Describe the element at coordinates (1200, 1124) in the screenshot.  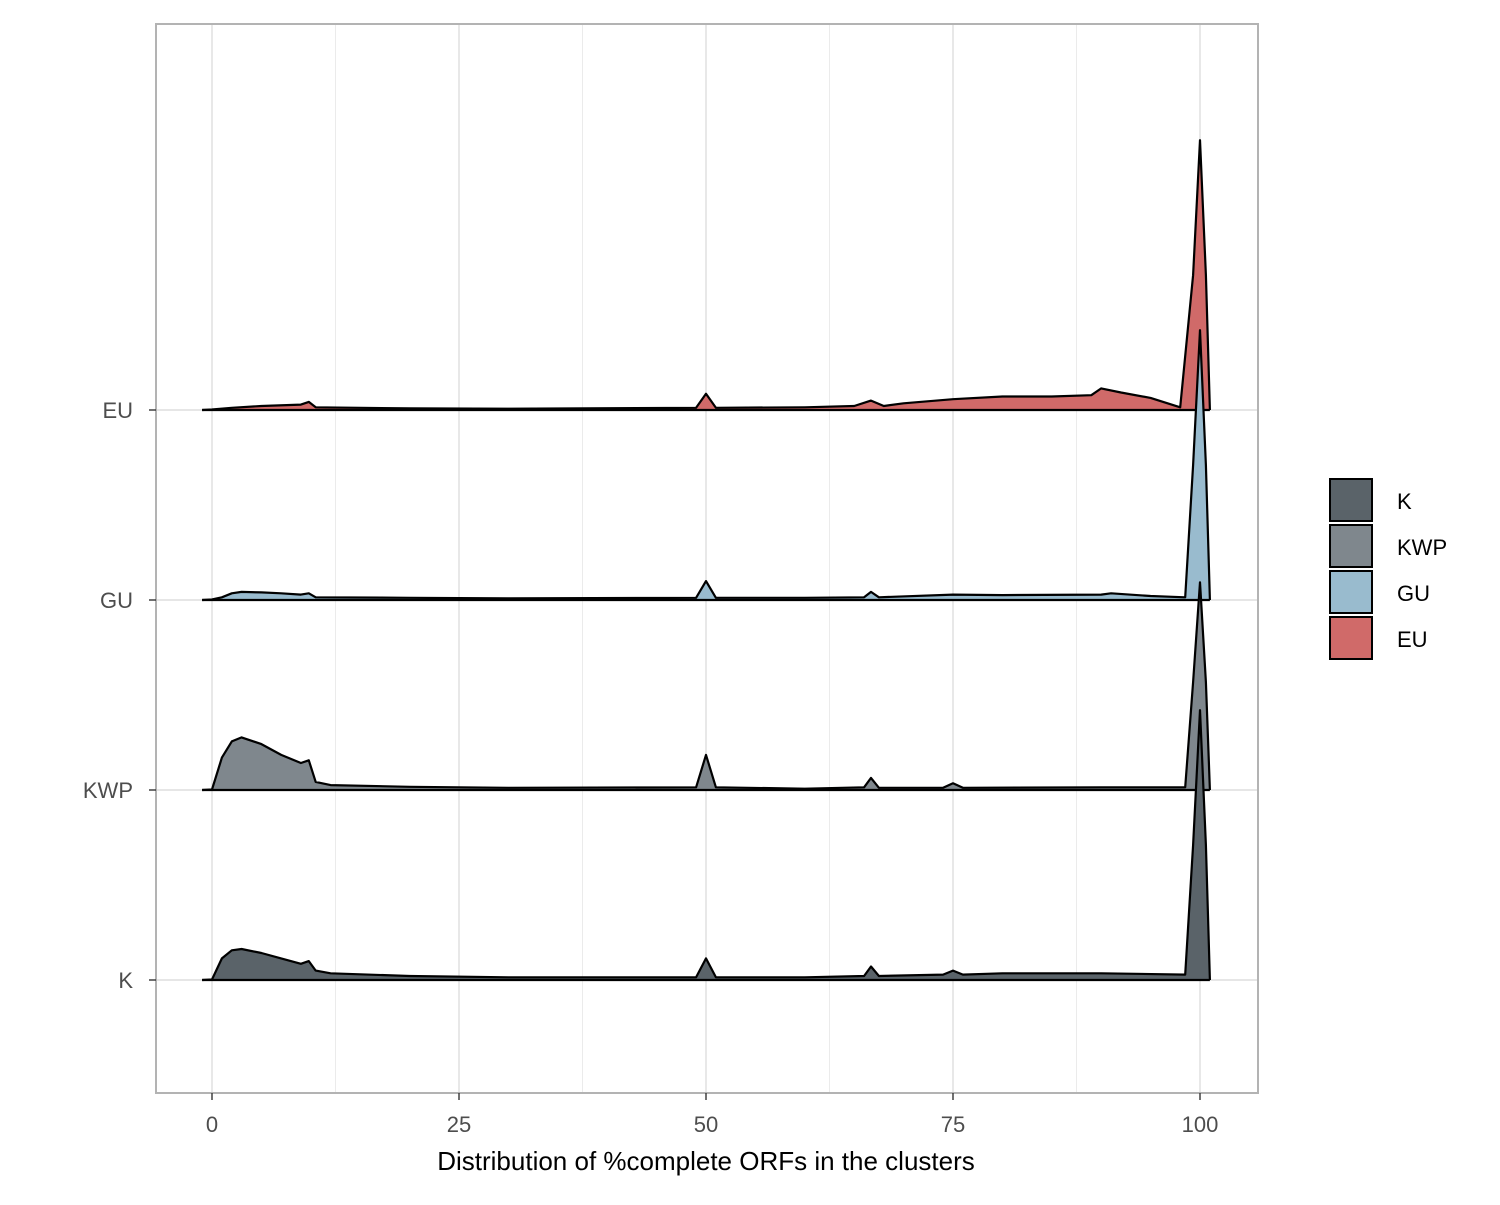
I see `x-tick-label: 100` at that location.